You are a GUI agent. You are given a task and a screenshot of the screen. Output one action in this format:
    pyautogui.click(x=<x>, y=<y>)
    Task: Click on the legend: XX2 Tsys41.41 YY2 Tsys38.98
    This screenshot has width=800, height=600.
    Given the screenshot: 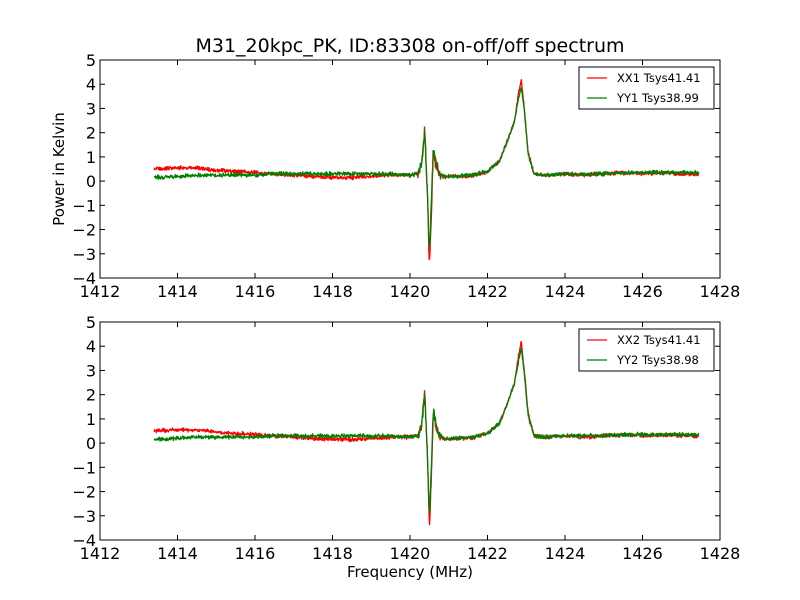 What is the action you would take?
    pyautogui.click(x=646, y=350)
    